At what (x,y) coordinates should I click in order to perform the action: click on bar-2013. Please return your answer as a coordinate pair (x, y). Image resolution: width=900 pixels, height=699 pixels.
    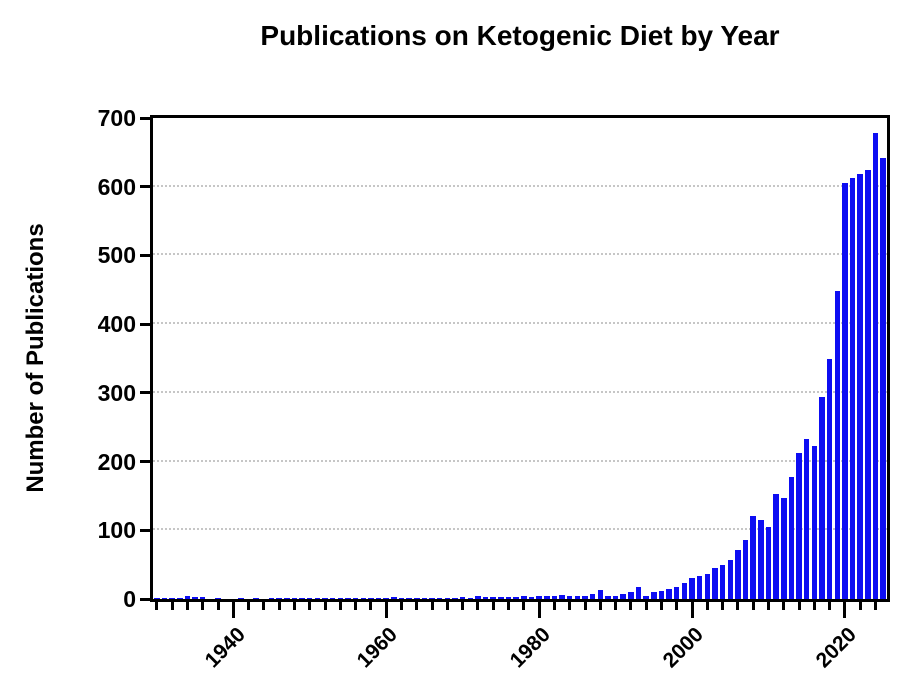
    Looking at the image, I should click on (791, 538).